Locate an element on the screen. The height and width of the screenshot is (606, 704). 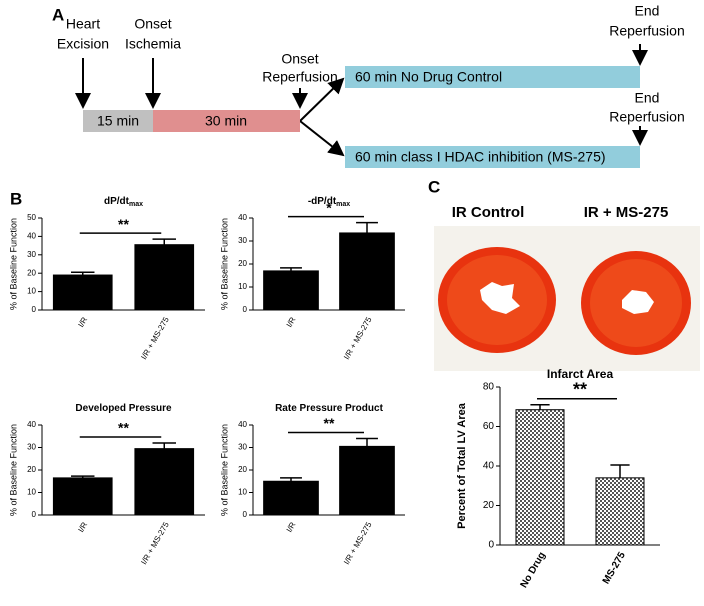
y-tick-label: 60 is located at coordinates (489, 426).